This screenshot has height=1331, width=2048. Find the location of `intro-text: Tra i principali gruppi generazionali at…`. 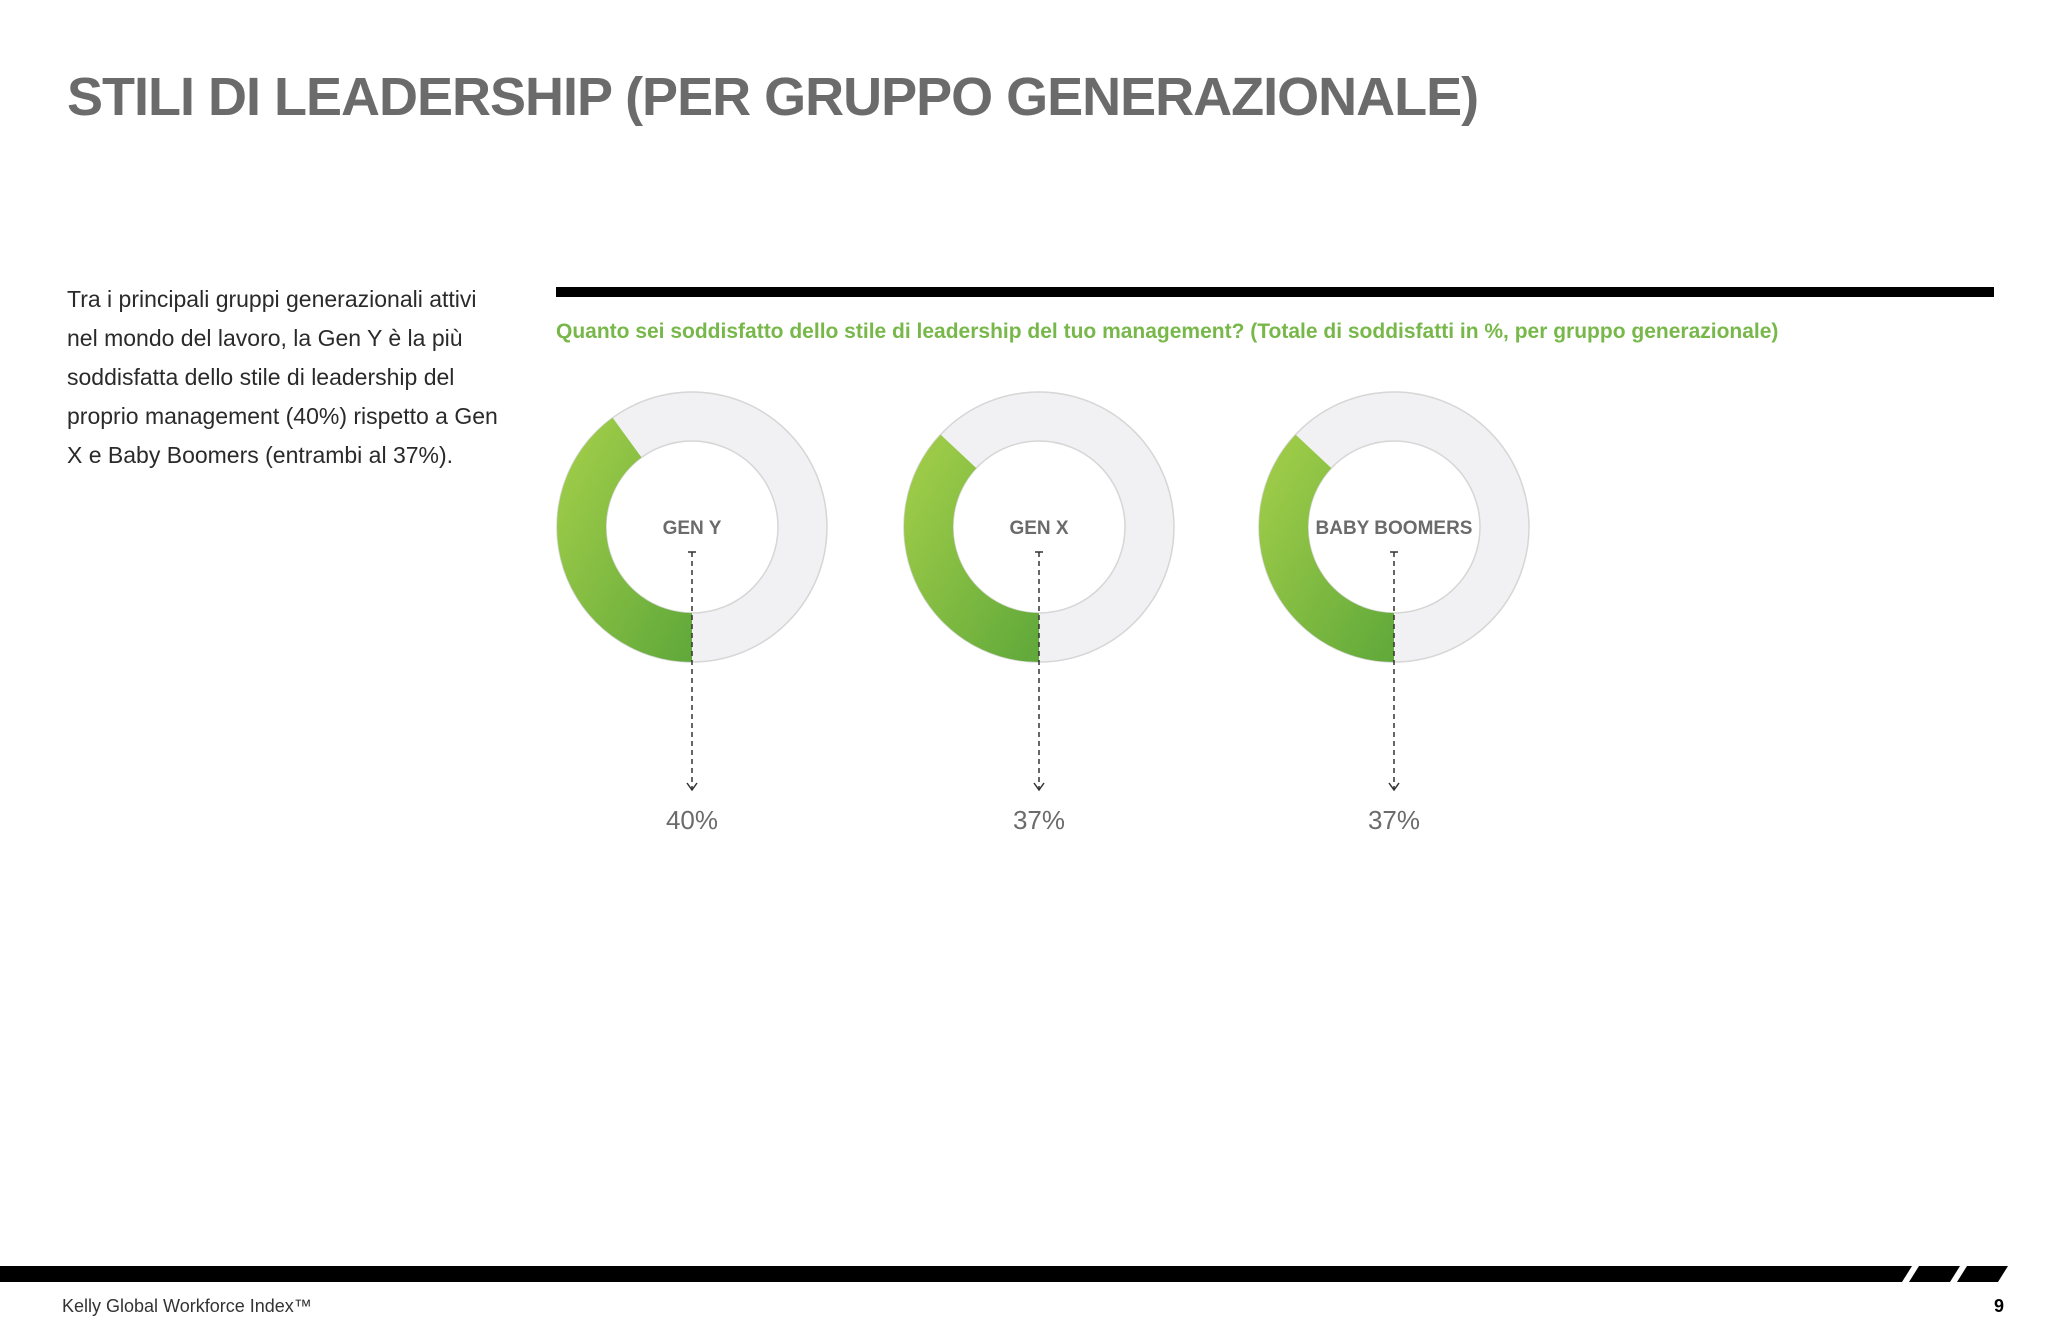

intro-text: Tra i principali gruppi generazionali at… is located at coordinates (282, 377).